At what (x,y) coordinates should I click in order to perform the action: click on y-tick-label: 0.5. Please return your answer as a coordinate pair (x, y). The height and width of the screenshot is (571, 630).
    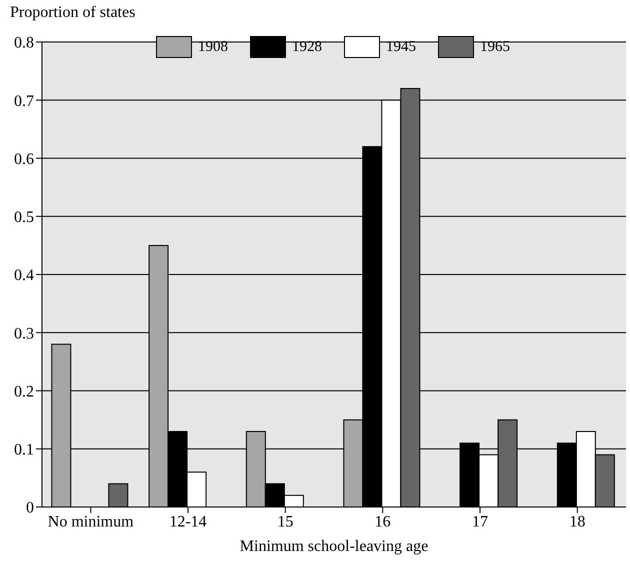
    Looking at the image, I should click on (24, 217).